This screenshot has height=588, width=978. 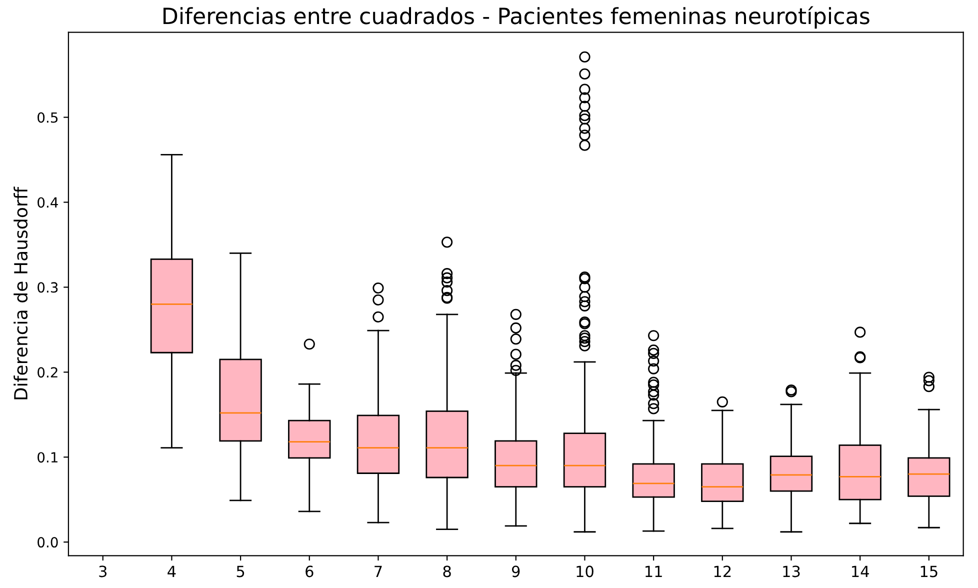 I want to click on x-tick-label: 11, so click(x=654, y=571).